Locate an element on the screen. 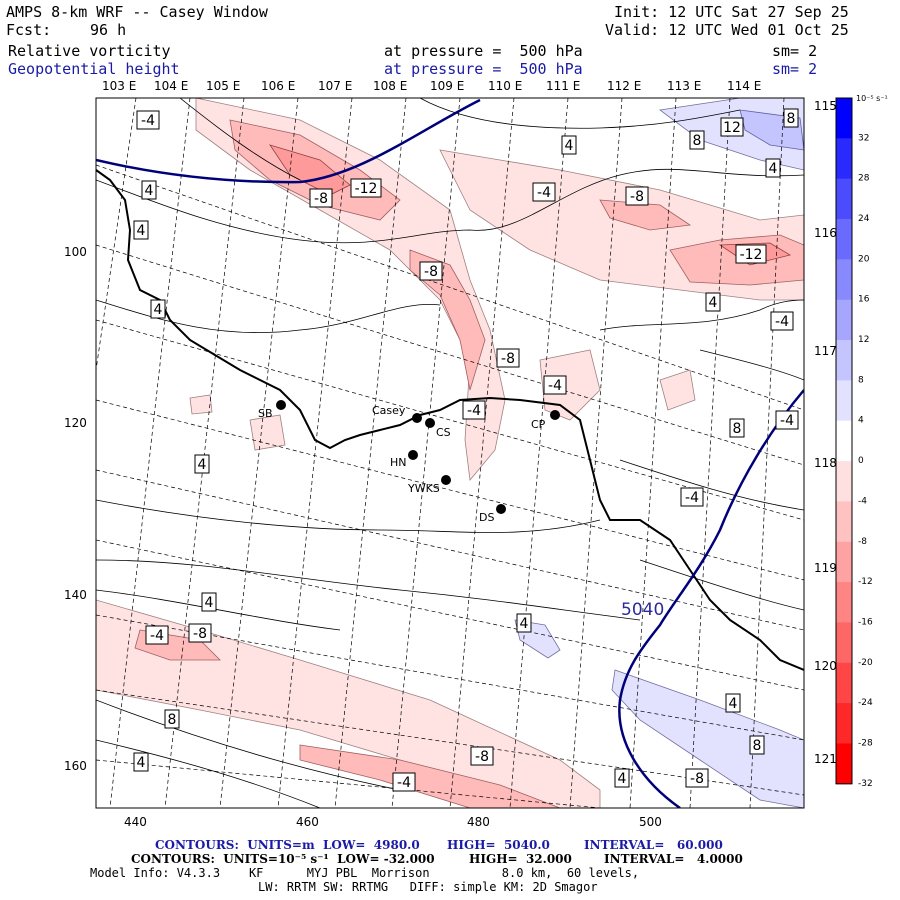  lon-label: 112 E is located at coordinates (624, 86).